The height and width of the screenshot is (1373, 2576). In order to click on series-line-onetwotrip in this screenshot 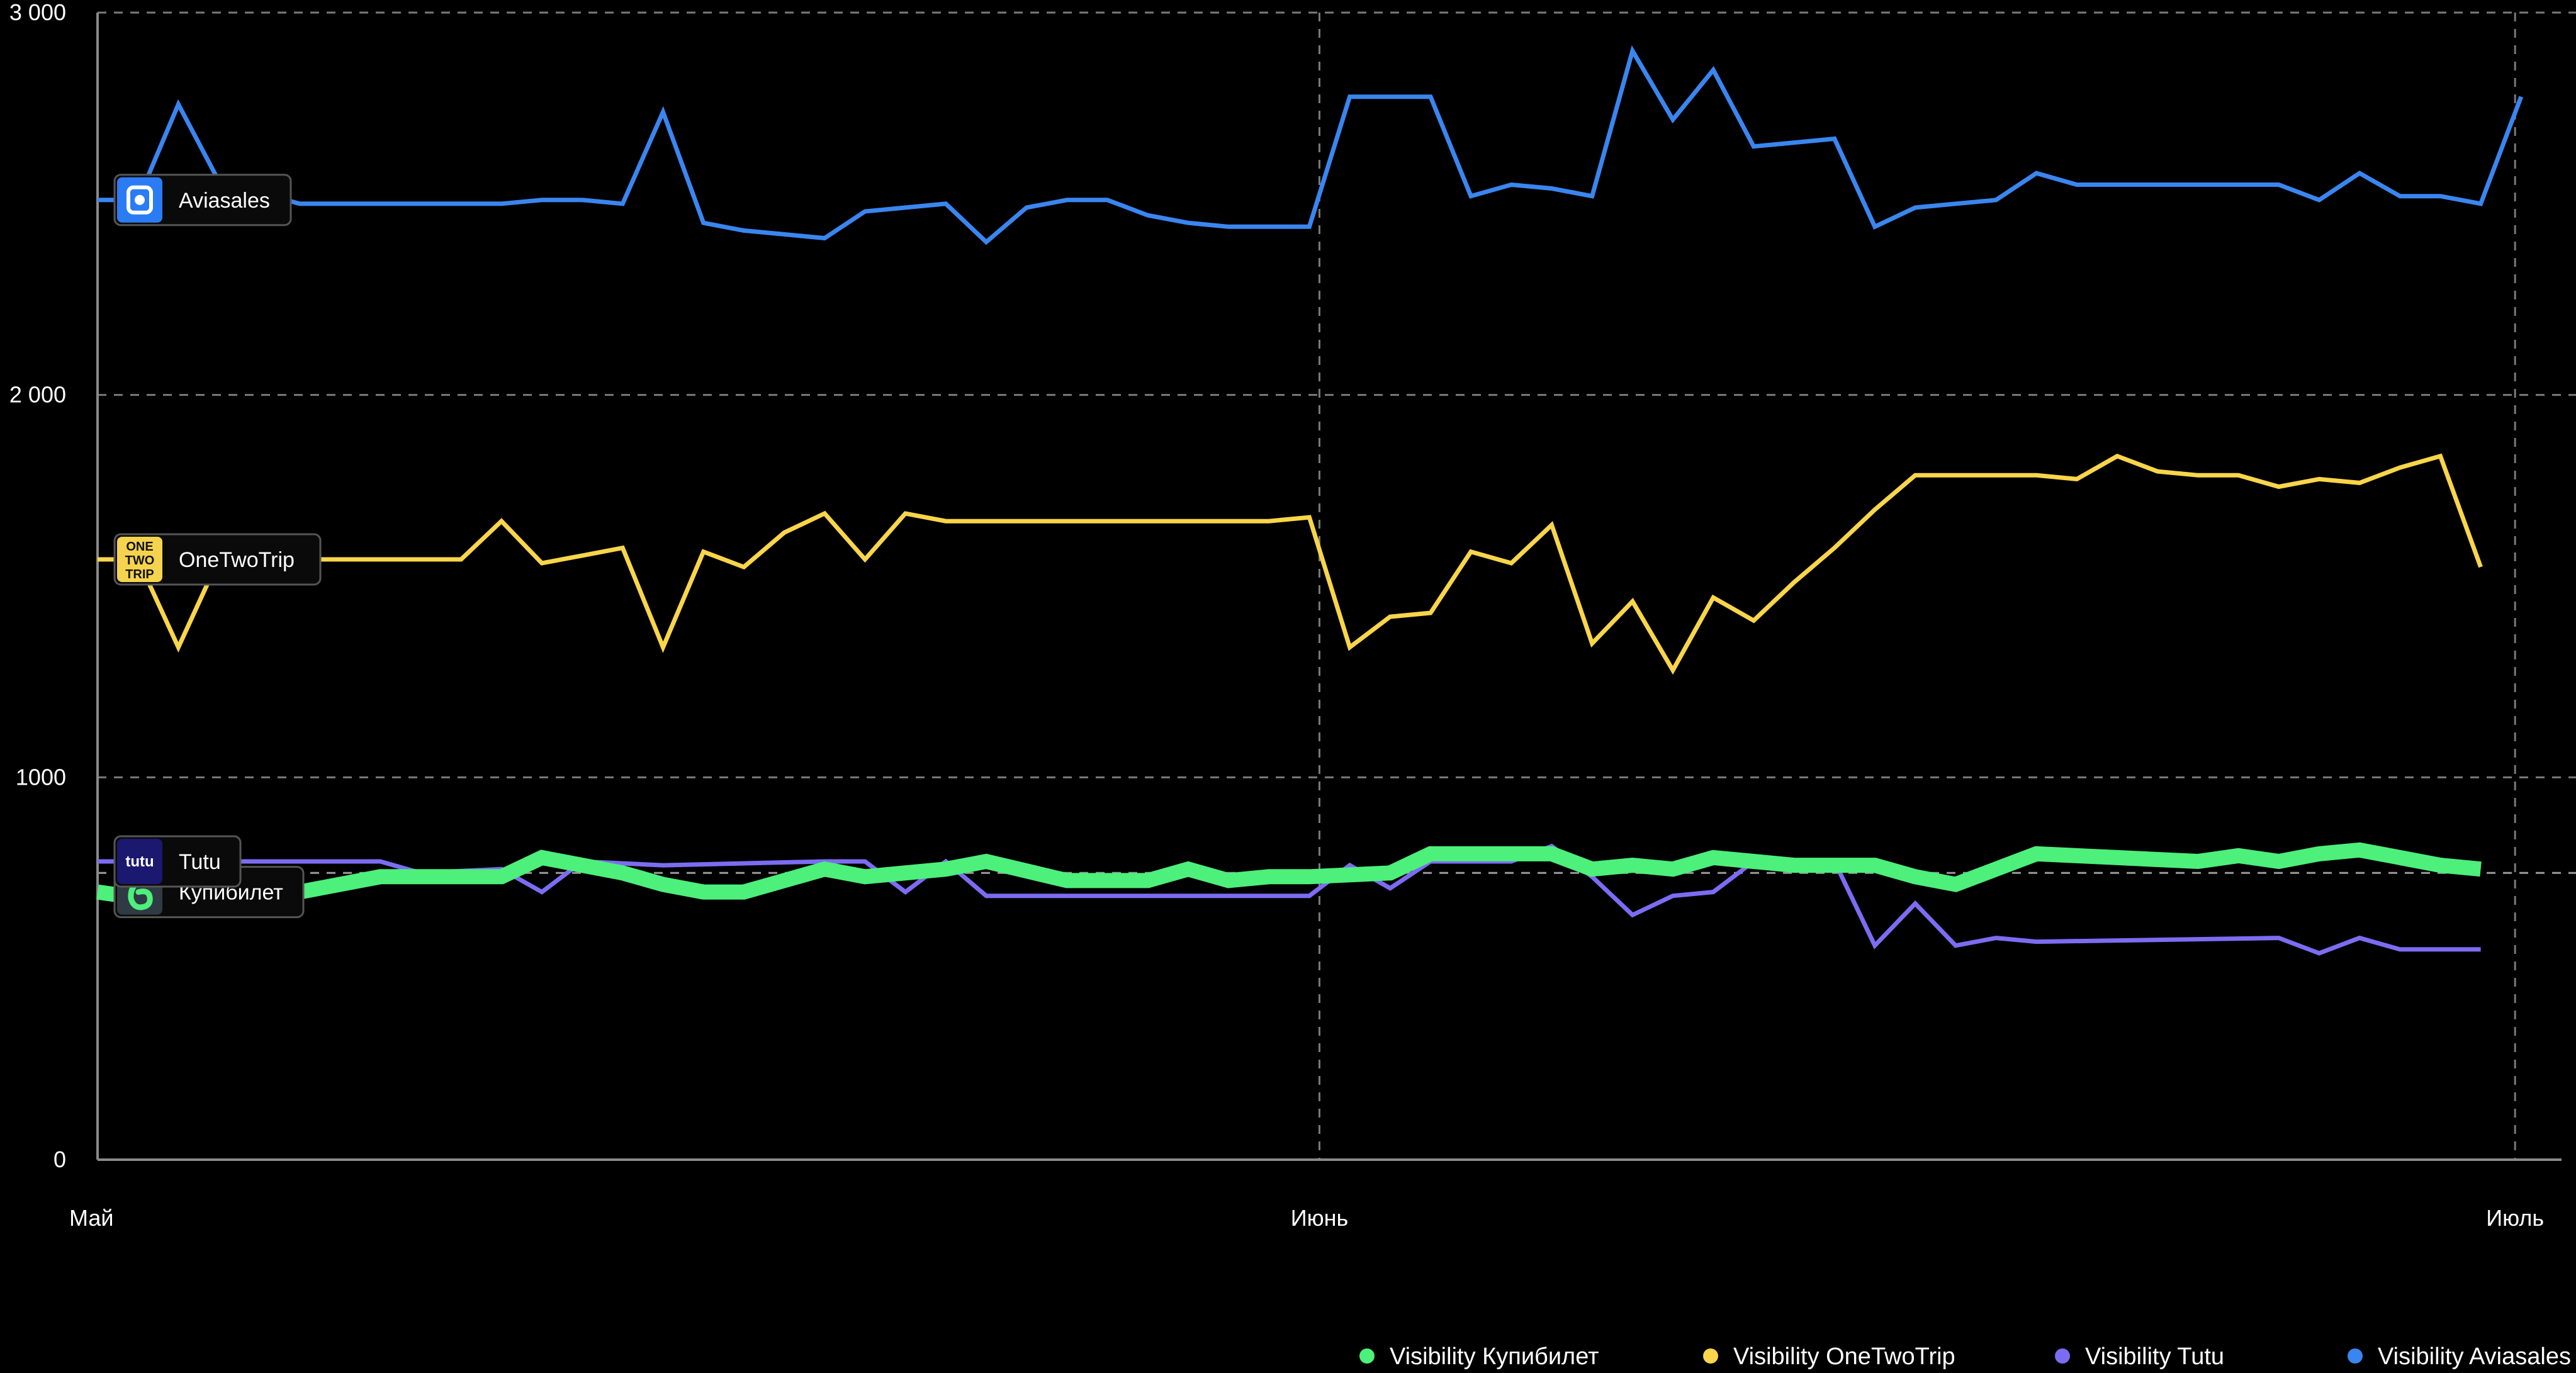, I will do `click(1290, 564)`.